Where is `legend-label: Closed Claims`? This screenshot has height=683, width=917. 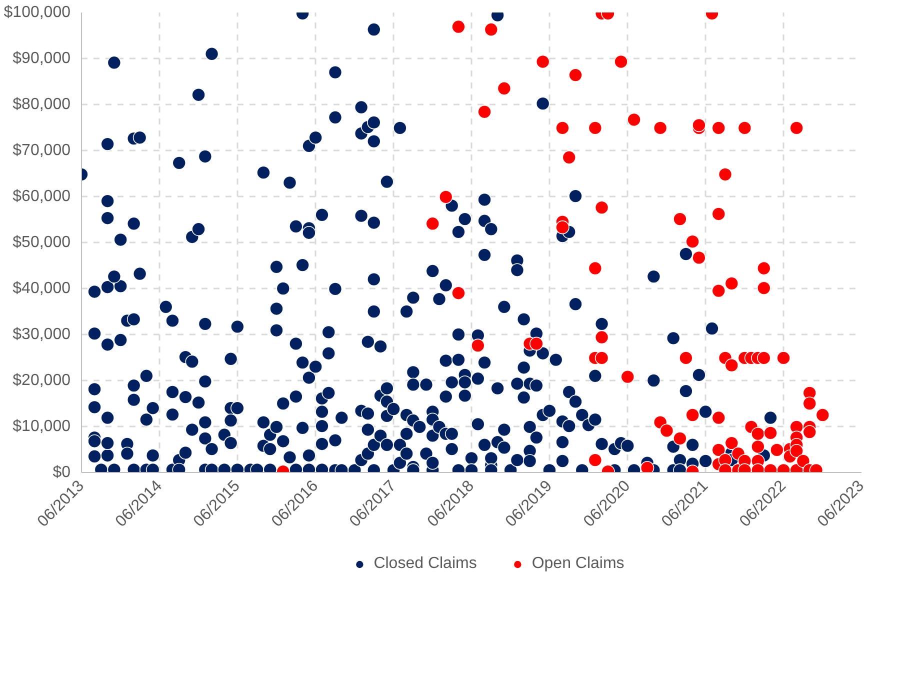 legend-label: Closed Claims is located at coordinates (425, 564).